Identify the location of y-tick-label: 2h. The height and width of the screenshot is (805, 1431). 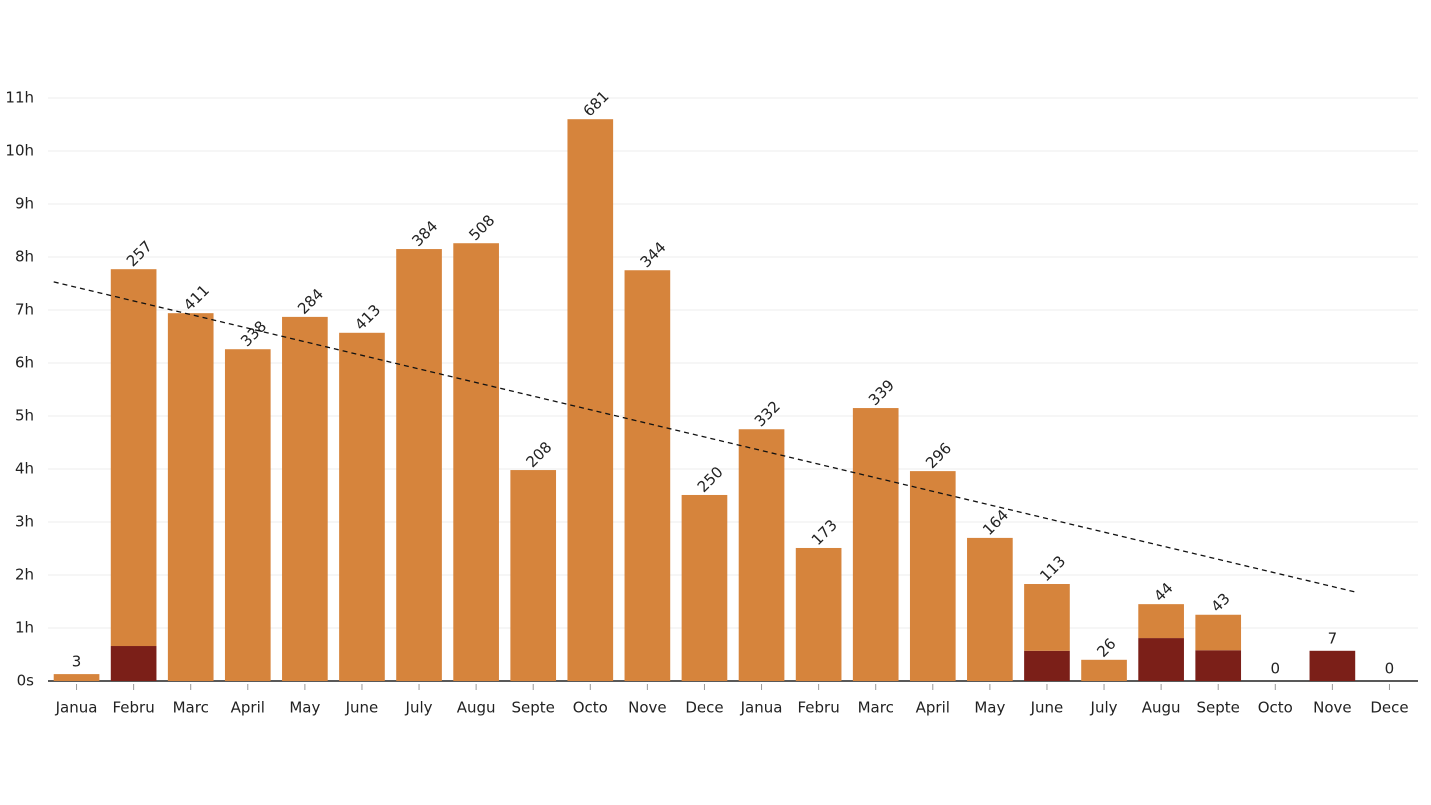
(24, 575).